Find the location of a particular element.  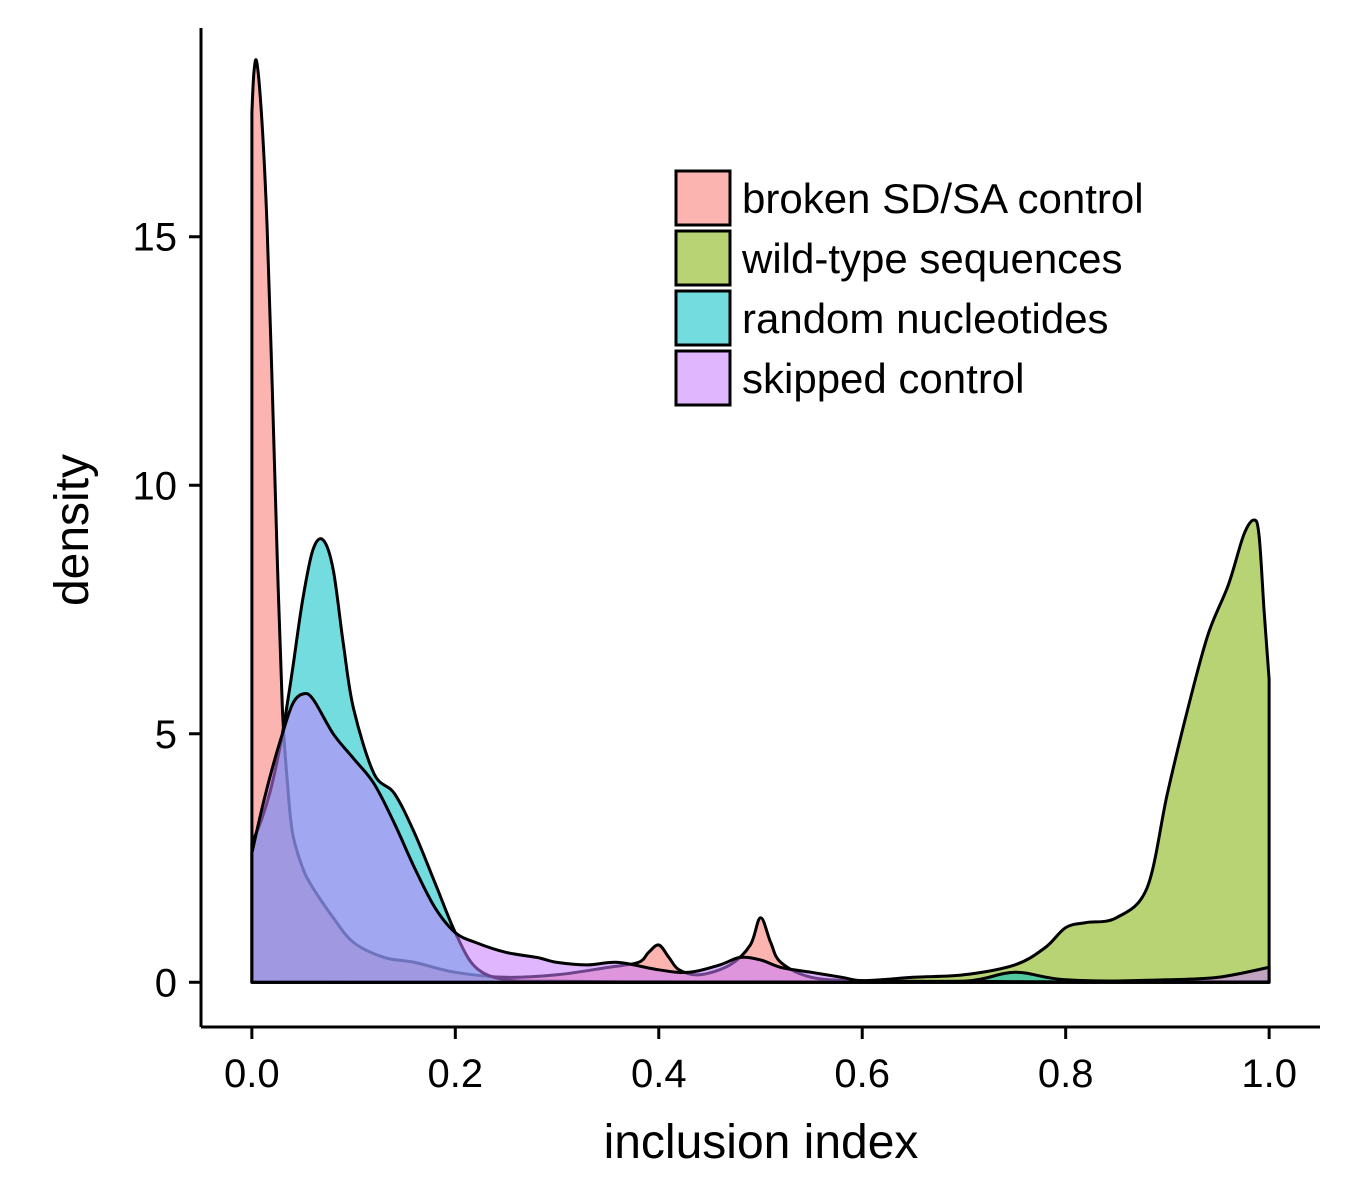

y-tick-label: 0 is located at coordinates (166, 983).